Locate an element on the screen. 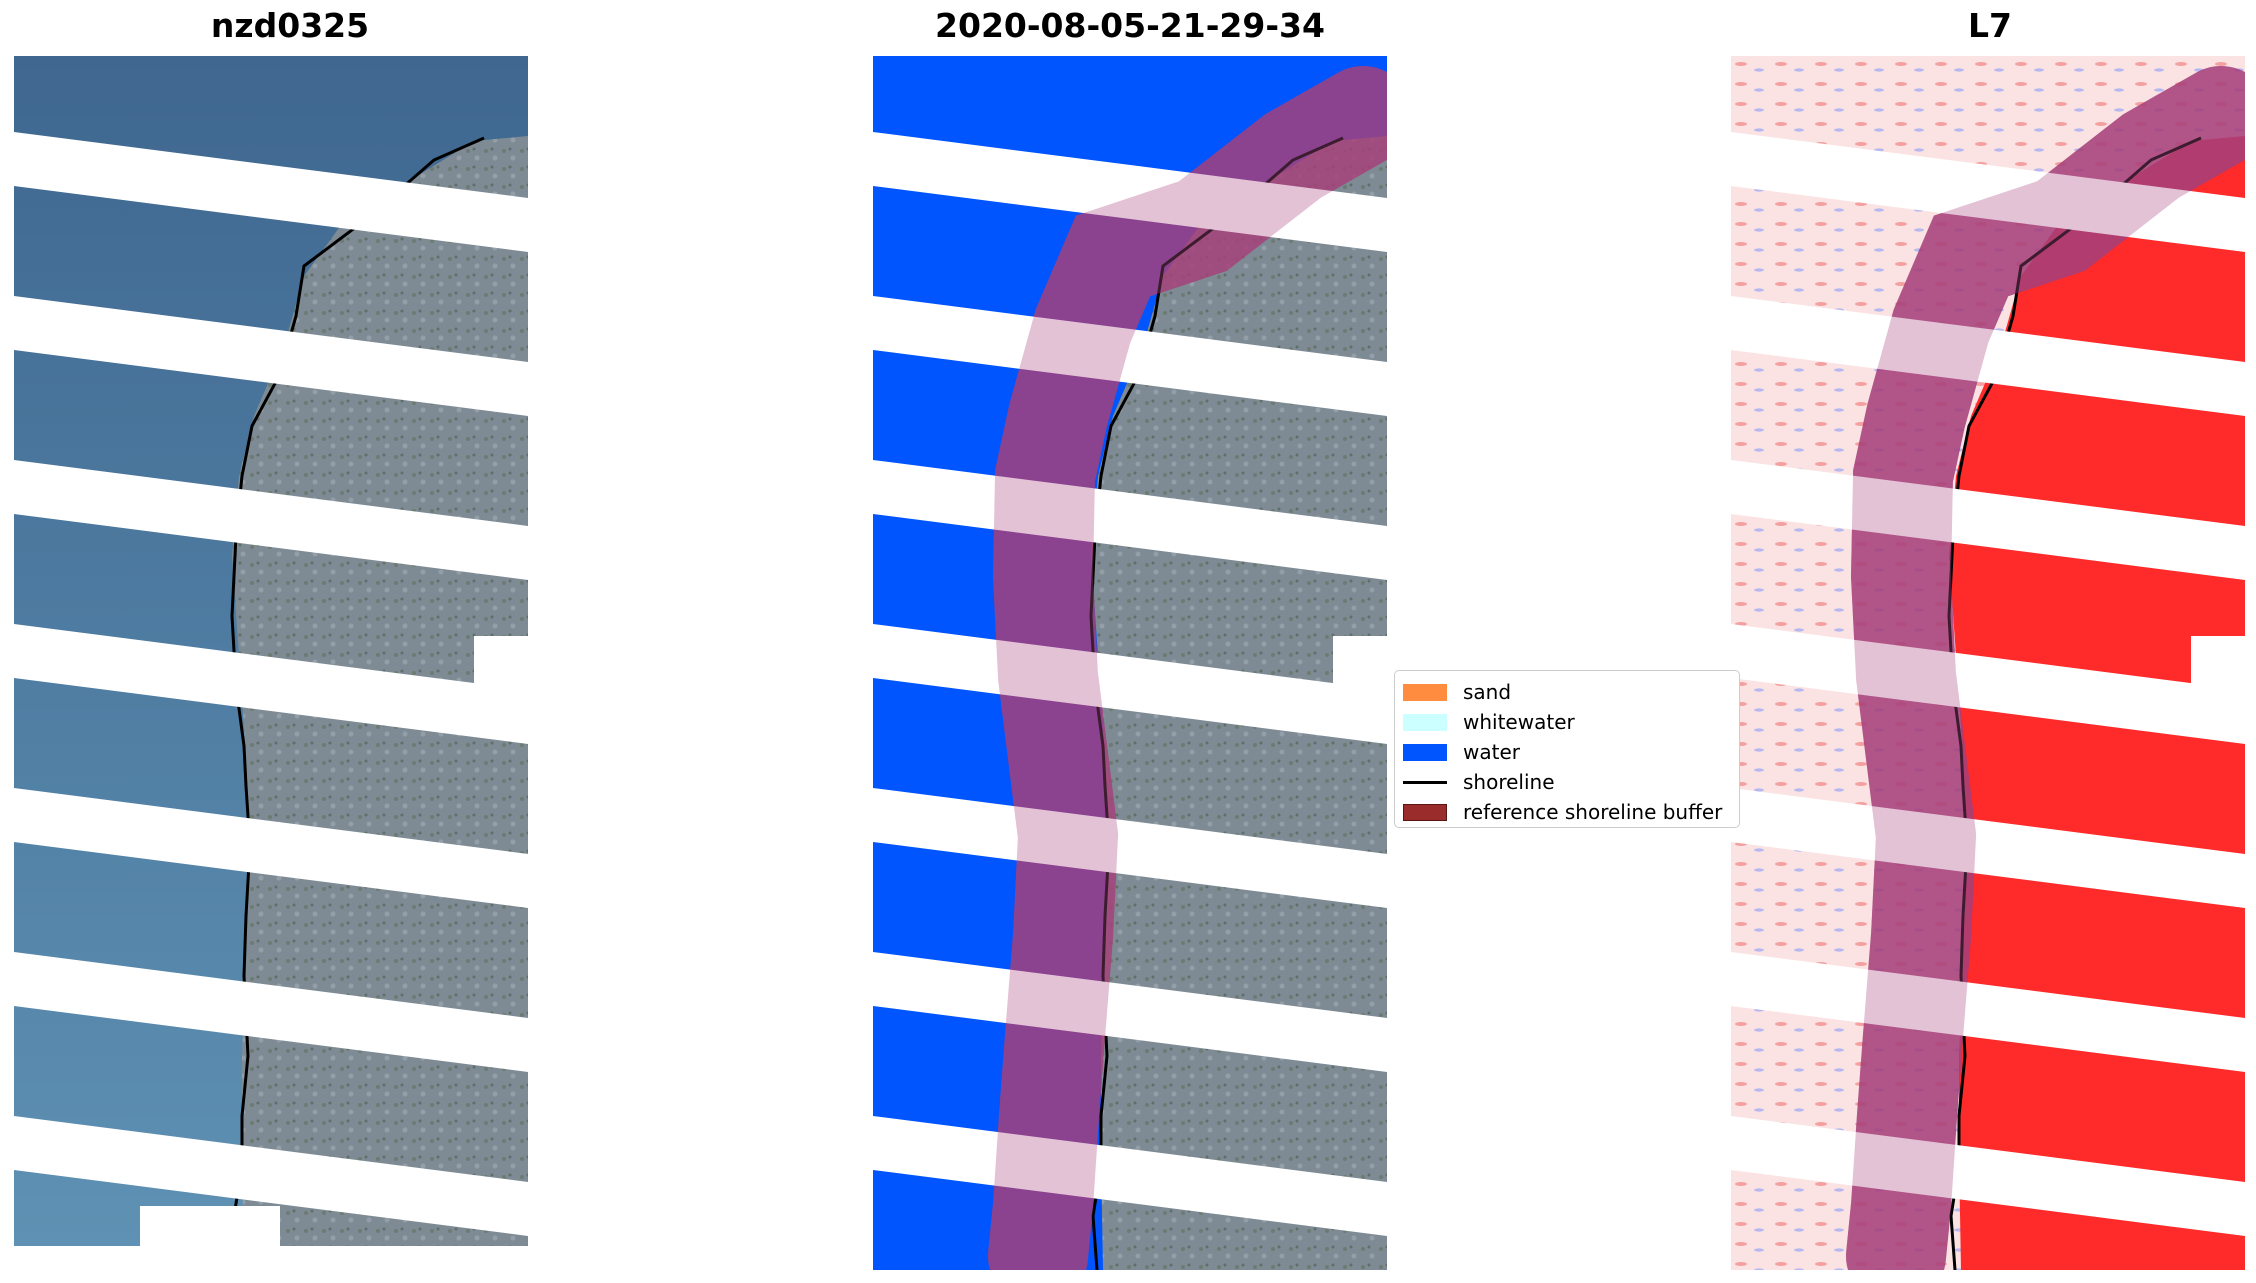 This screenshot has height=1283, width=2256. legend-line-shoreline is located at coordinates (1425, 782).